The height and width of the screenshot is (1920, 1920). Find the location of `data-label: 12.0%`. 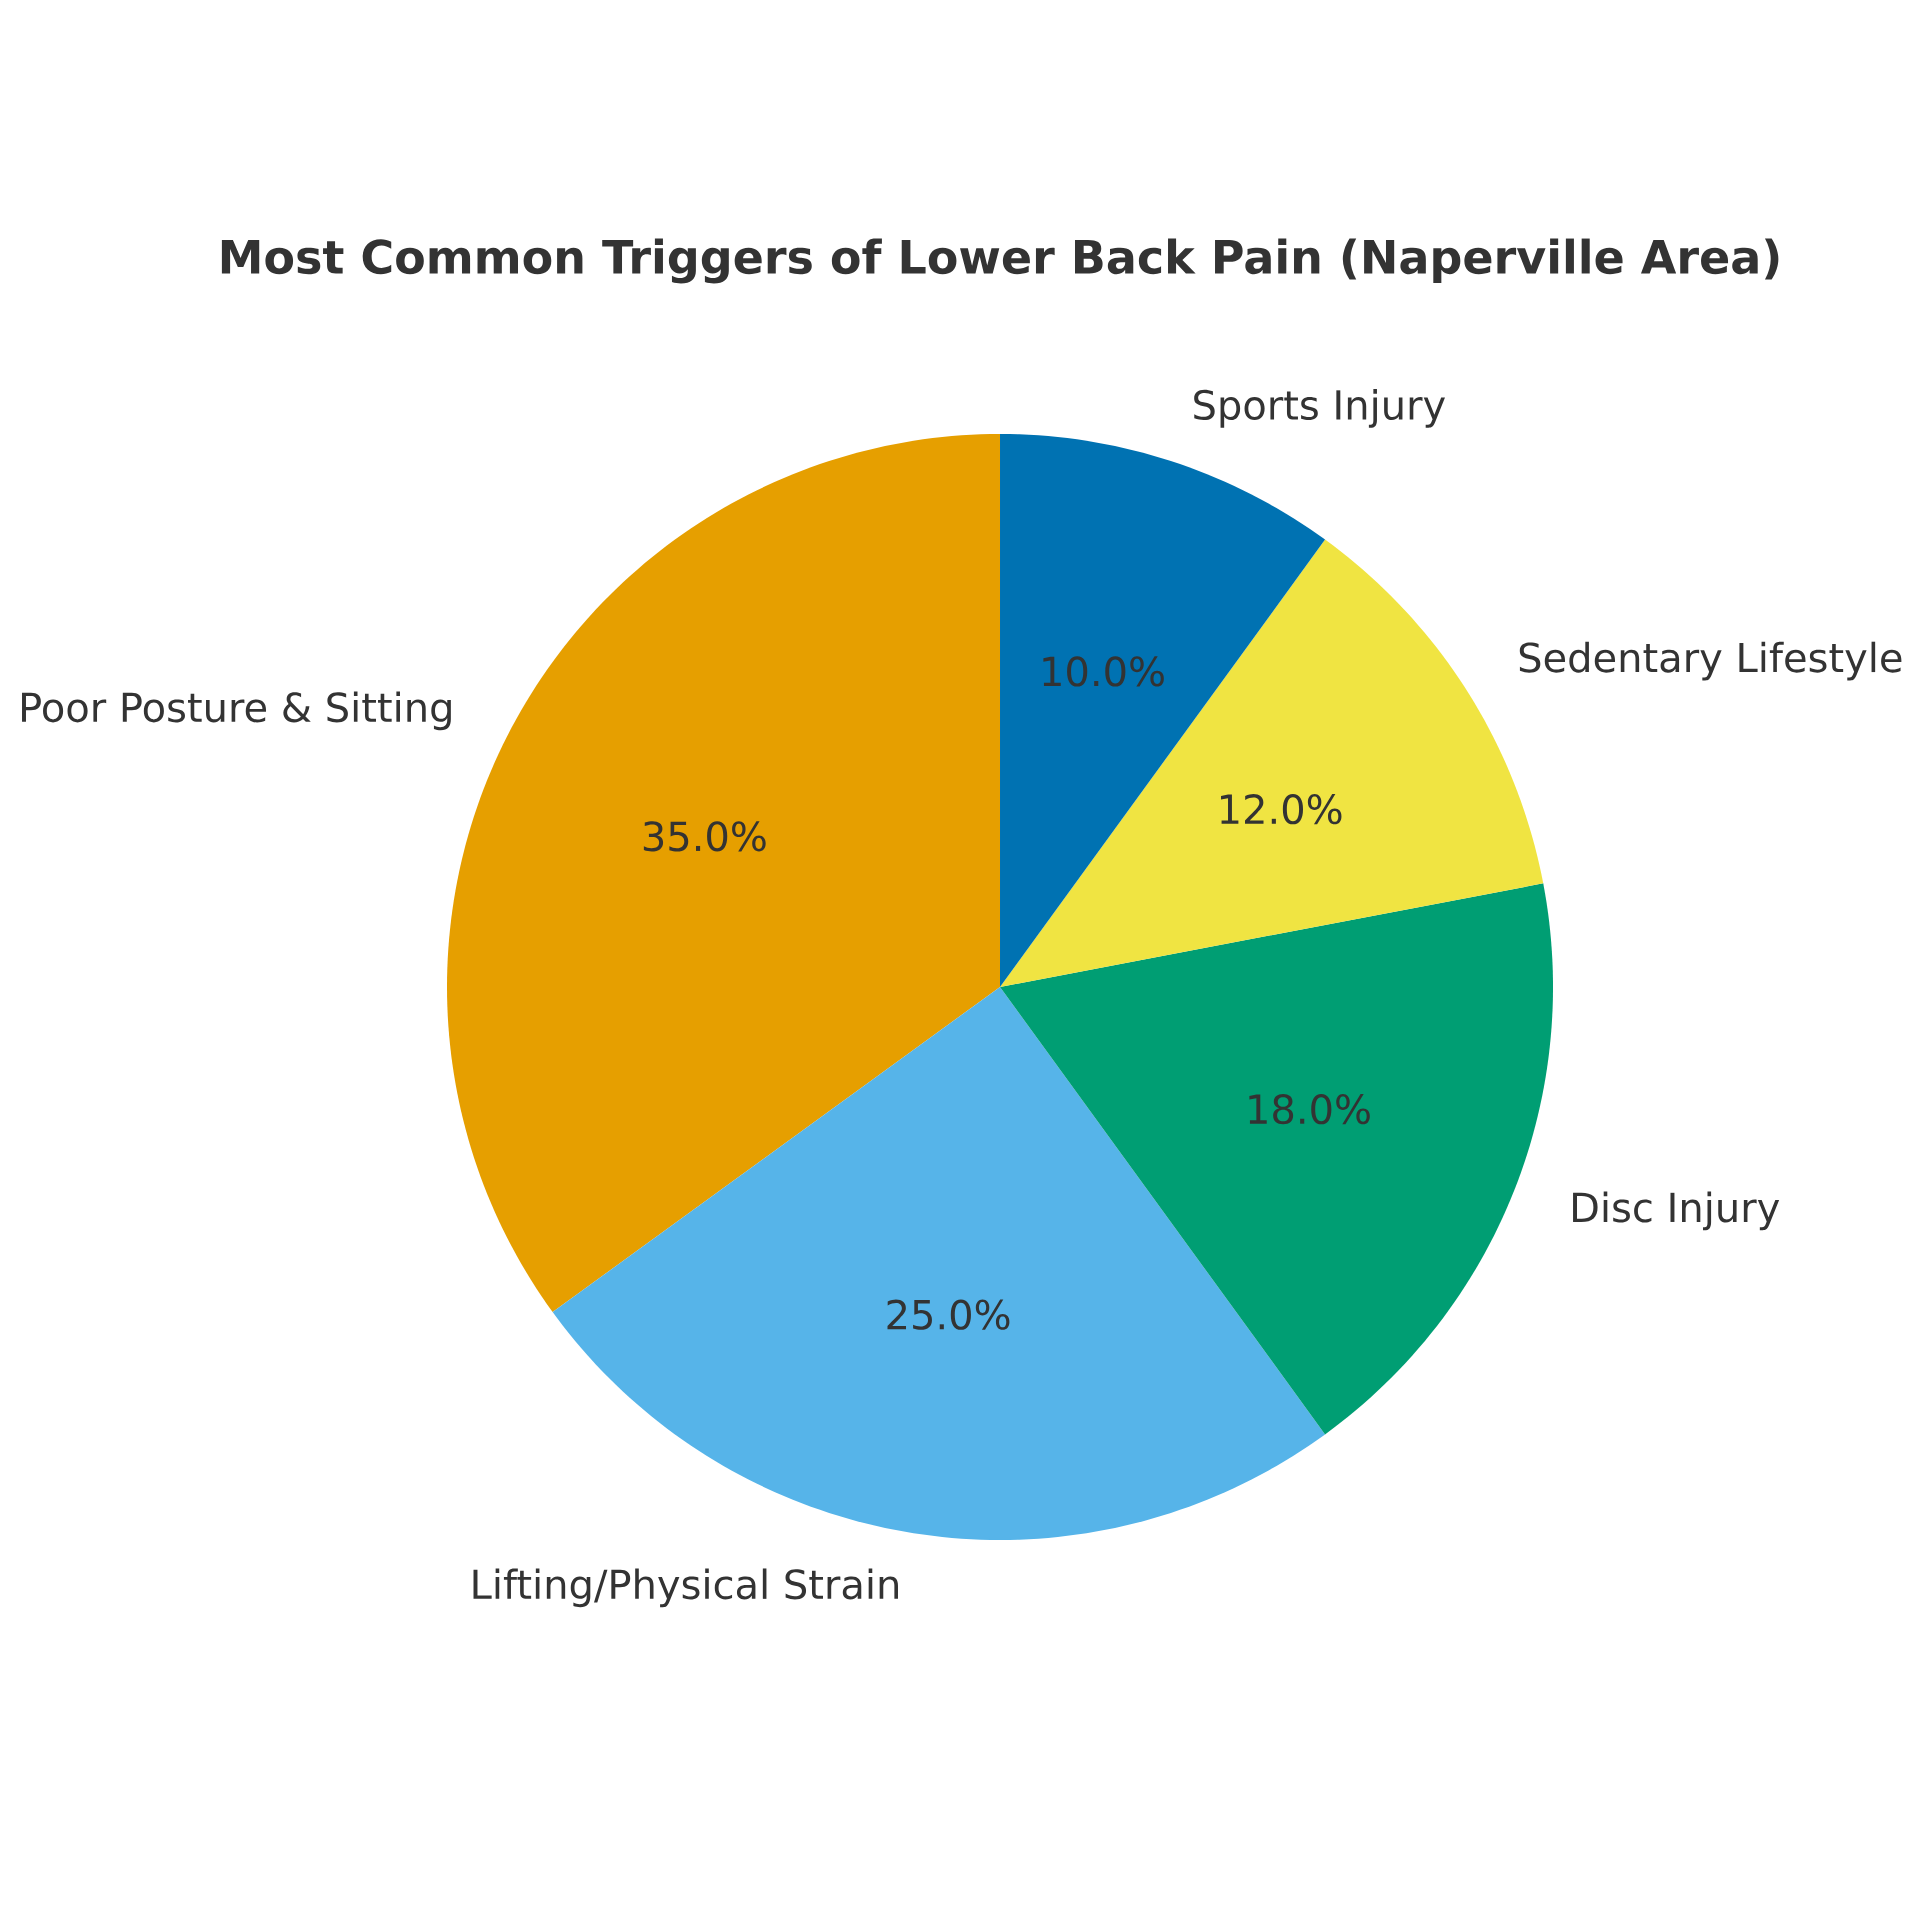

data-label: 12.0% is located at coordinates (1281, 809).